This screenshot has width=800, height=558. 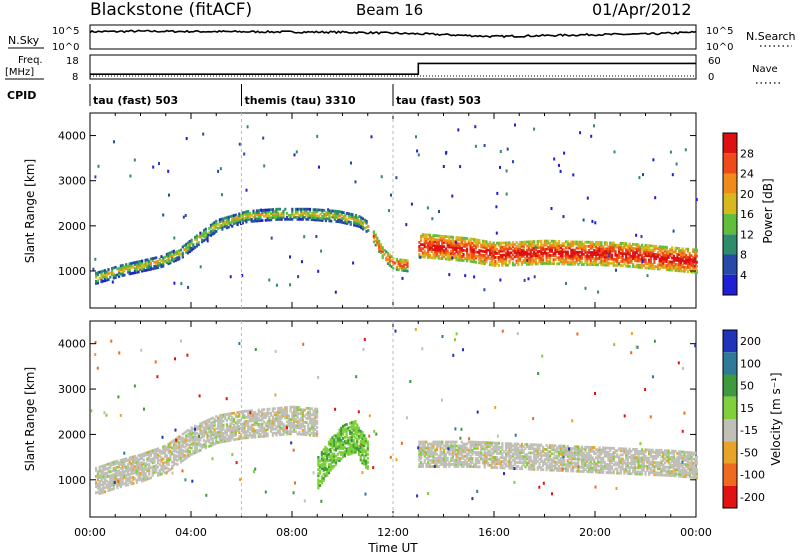 What do you see at coordinates (72, 181) in the screenshot?
I see `y-tick-label: 3000` at bounding box center [72, 181].